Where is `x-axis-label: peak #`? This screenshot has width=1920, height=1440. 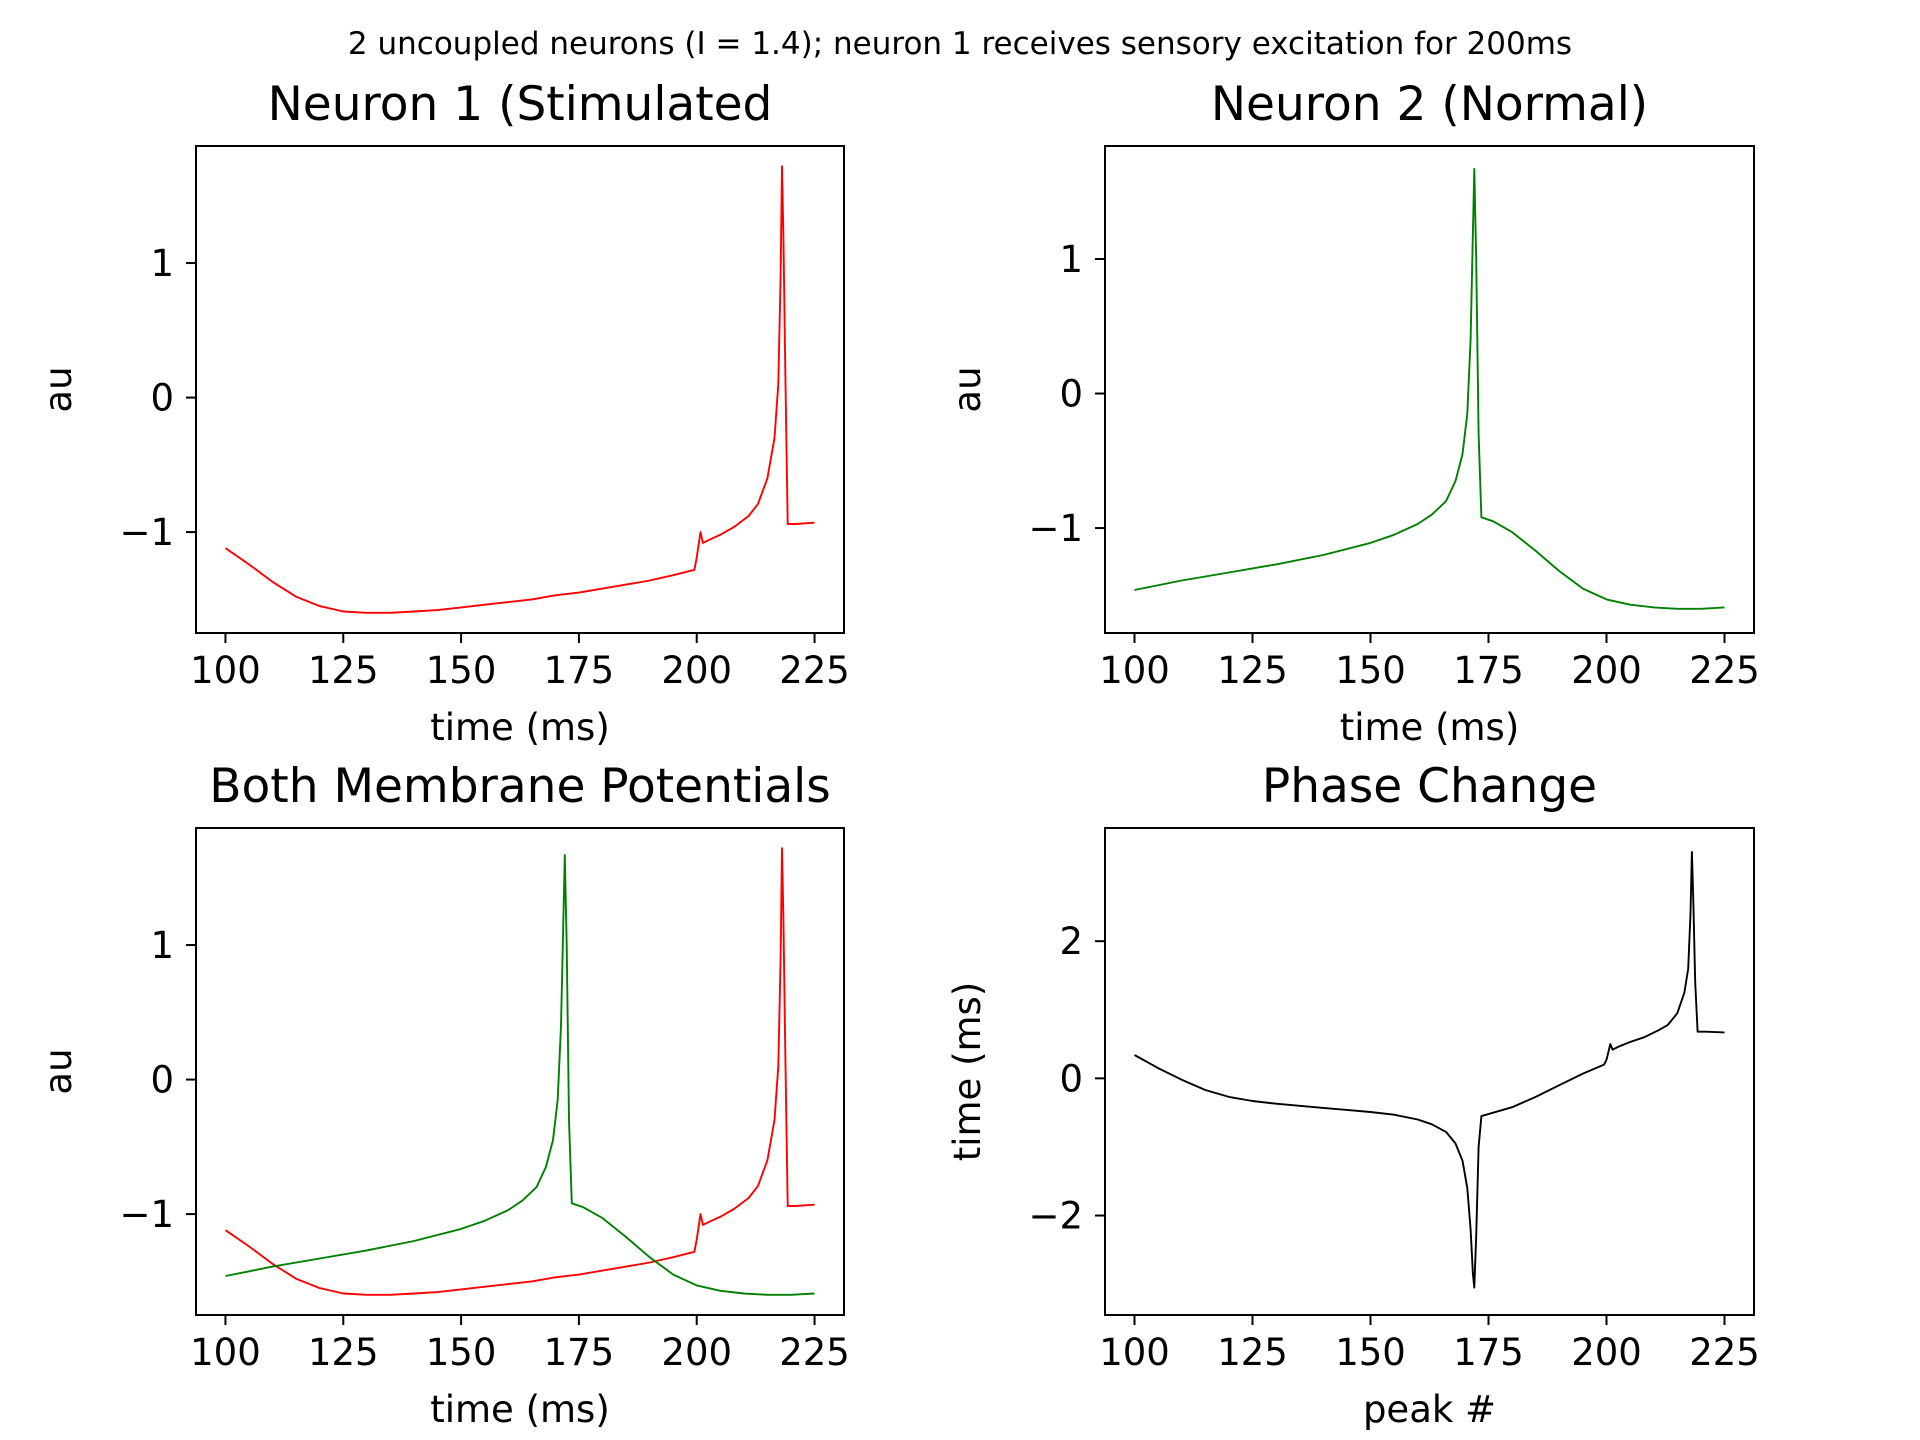
x-axis-label: peak # is located at coordinates (1429, 1409).